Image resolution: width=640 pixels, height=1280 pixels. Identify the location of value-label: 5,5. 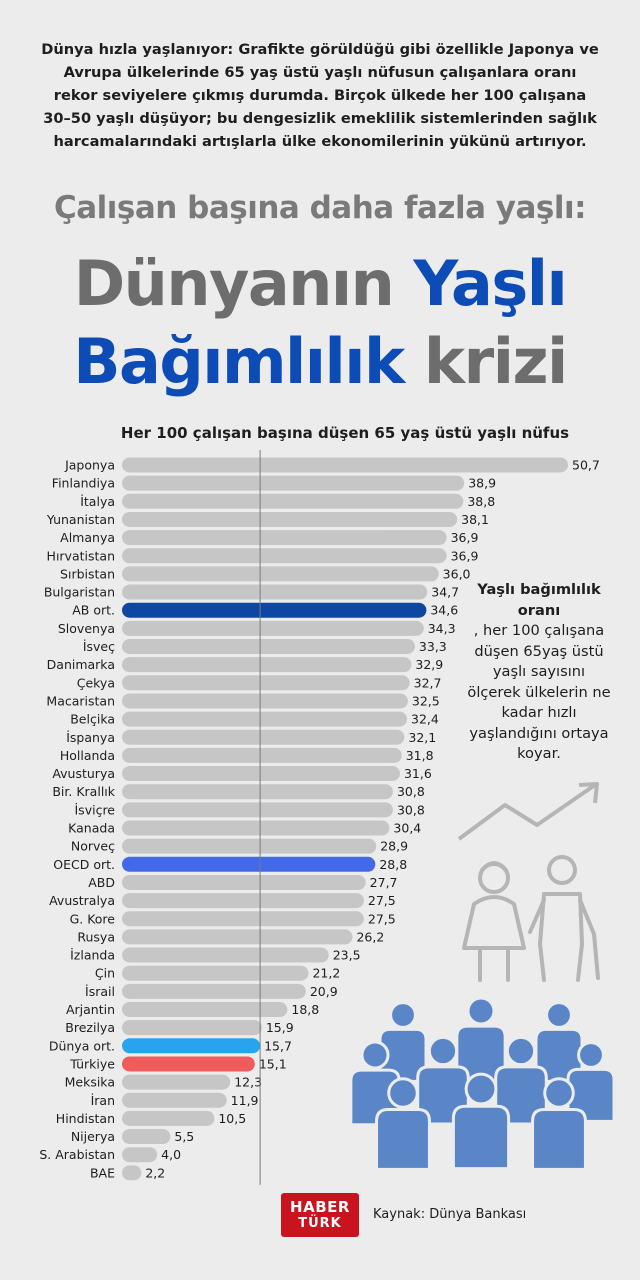
(184, 1136).